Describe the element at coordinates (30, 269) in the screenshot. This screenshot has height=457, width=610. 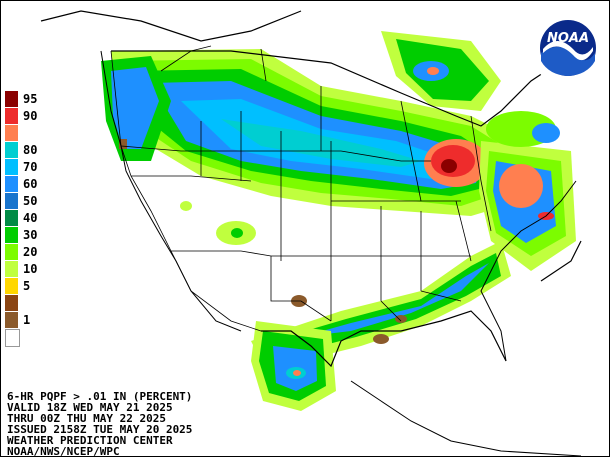
I see `legend-label: 10` at that location.